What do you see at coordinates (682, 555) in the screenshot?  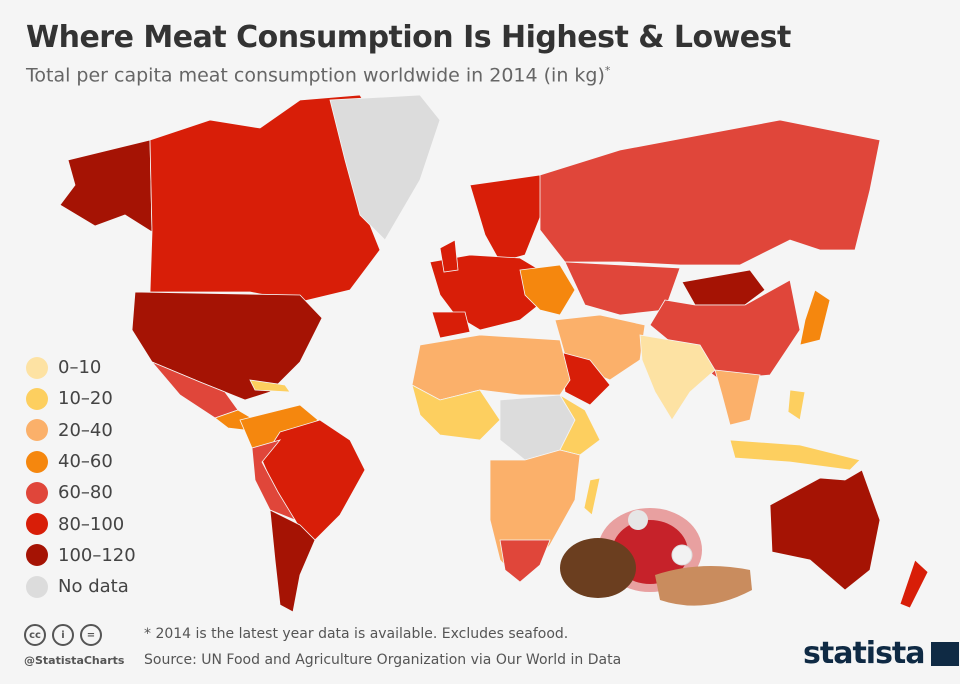 I see `steak-bone` at bounding box center [682, 555].